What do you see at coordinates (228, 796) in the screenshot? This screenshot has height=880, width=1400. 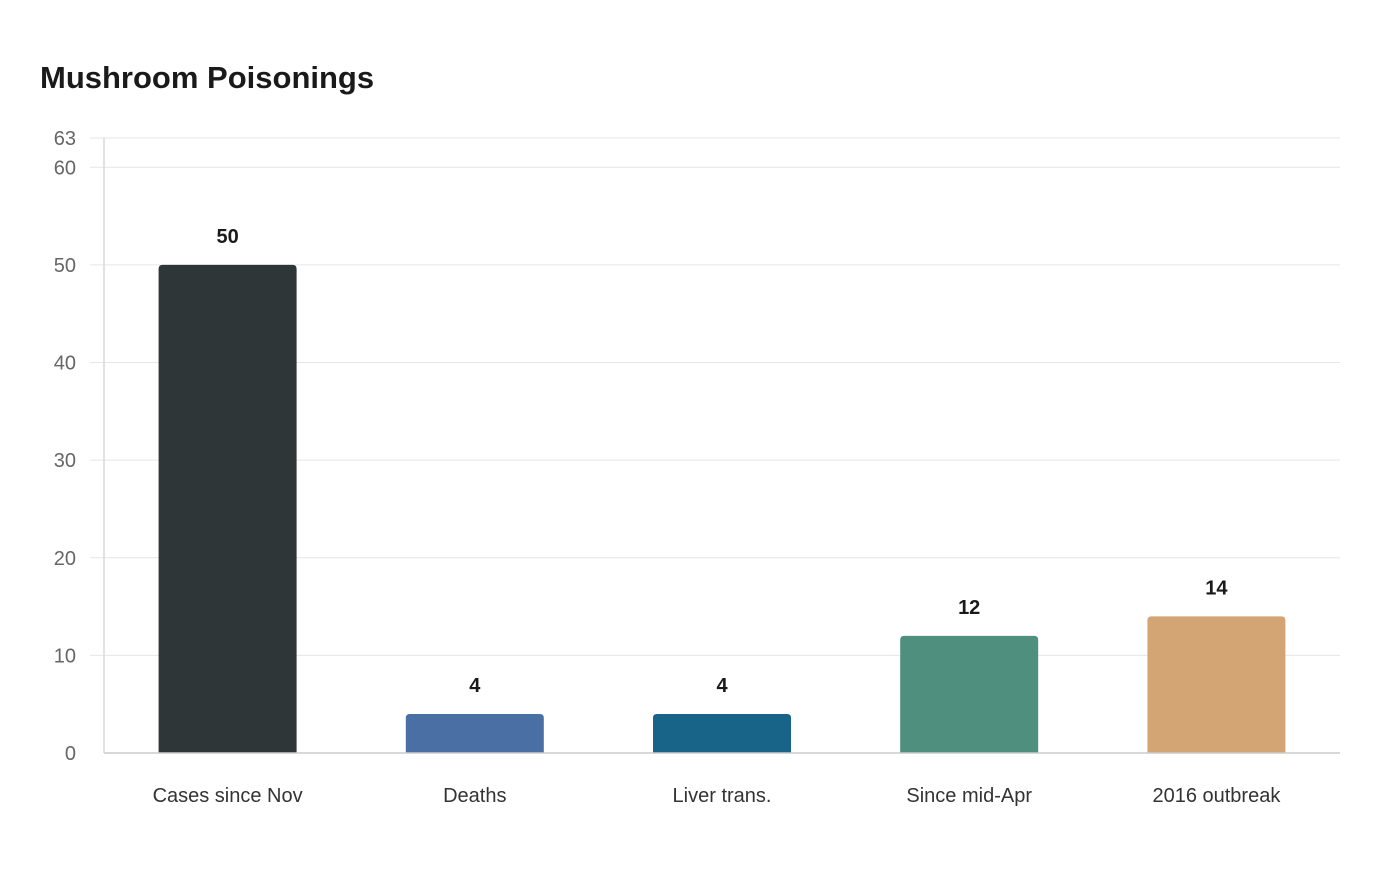 I see `x-tick-label: Cases since Nov` at bounding box center [228, 796].